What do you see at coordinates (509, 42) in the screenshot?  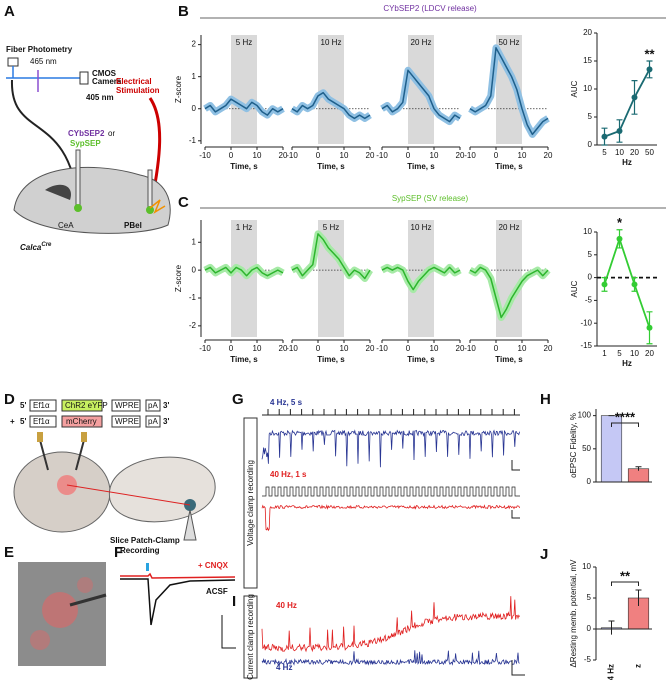 I see `panel-title: 50 Hz` at bounding box center [509, 42].